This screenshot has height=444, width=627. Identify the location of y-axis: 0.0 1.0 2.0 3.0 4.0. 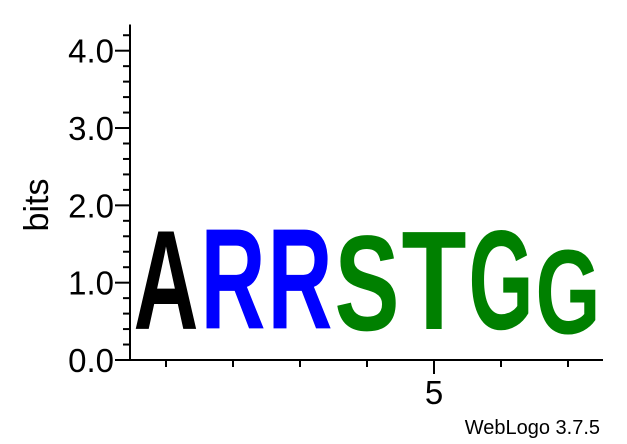
(99, 201).